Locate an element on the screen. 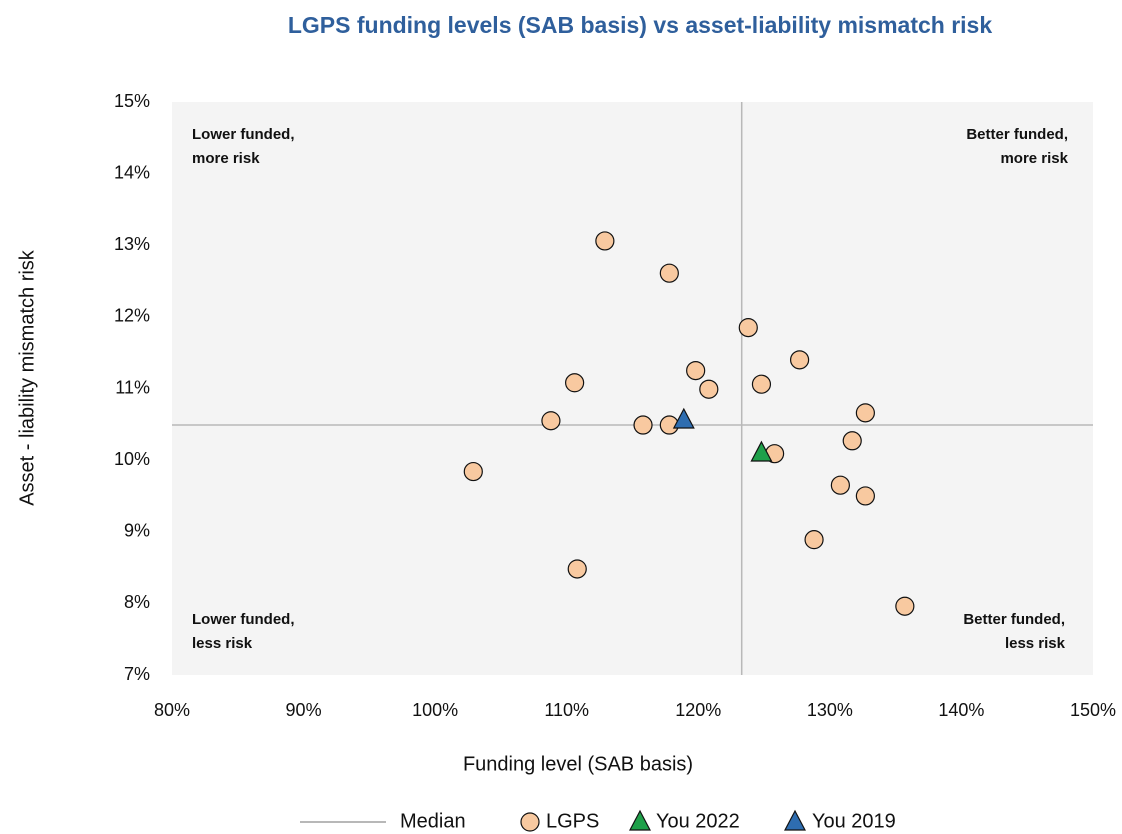  y-tick-label: 10% is located at coordinates (132, 459).